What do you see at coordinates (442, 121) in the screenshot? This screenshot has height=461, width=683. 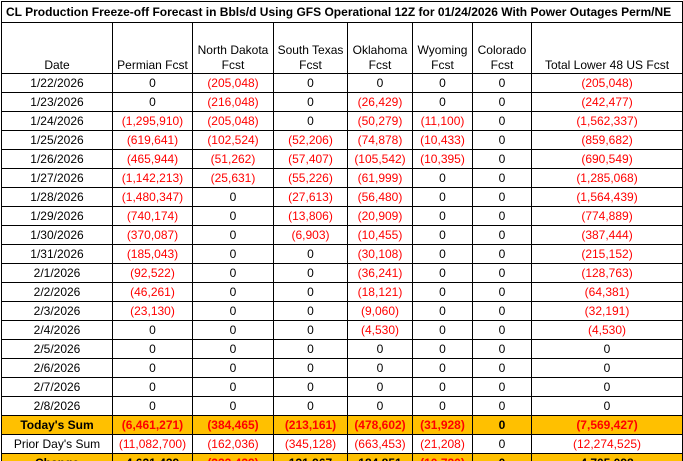 I see `cell: (11,100)` at bounding box center [442, 121].